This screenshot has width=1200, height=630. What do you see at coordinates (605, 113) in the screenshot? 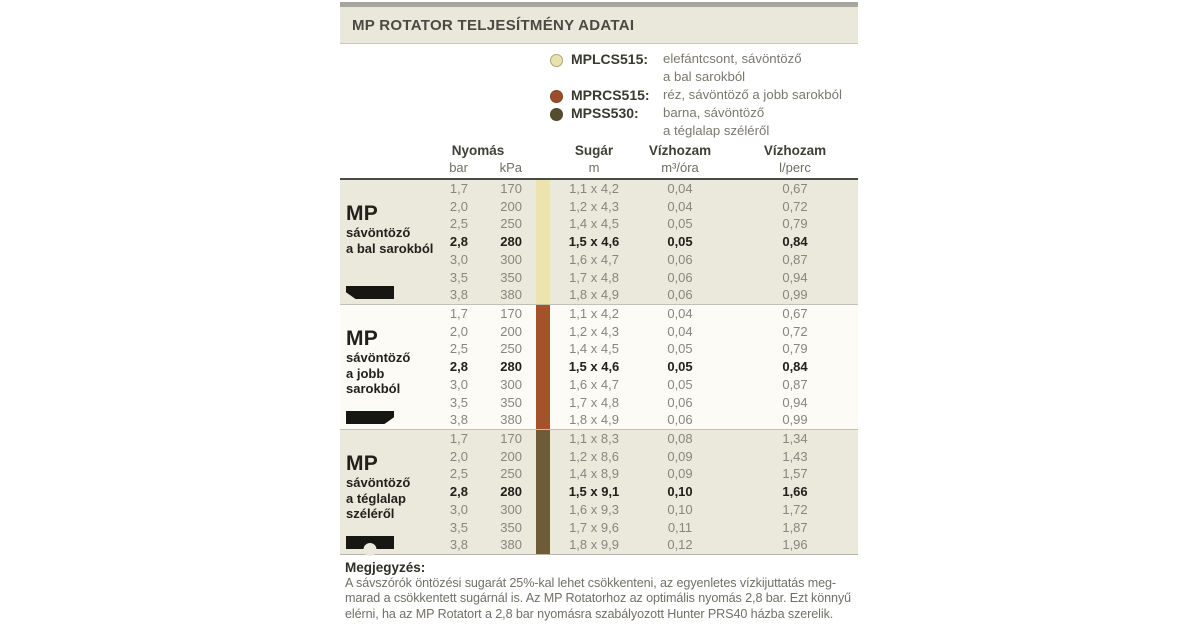
I see `product-code: MPSS530:` at bounding box center [605, 113].